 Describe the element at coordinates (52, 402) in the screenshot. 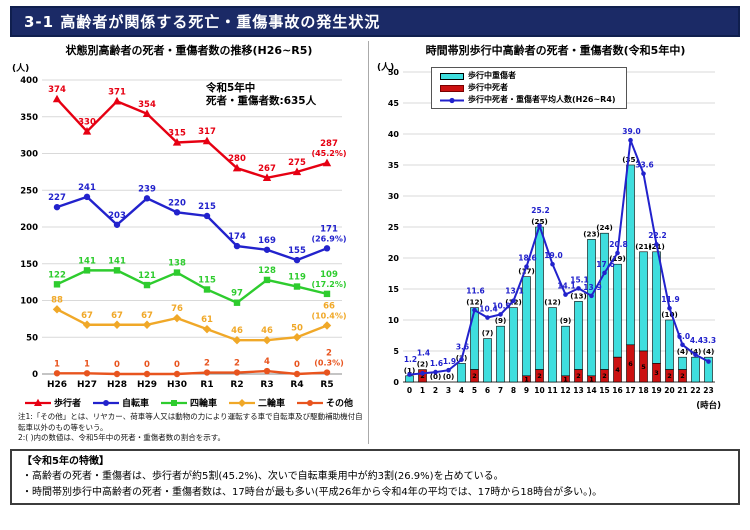

I see `legend-item-0: 歩行者` at that location.